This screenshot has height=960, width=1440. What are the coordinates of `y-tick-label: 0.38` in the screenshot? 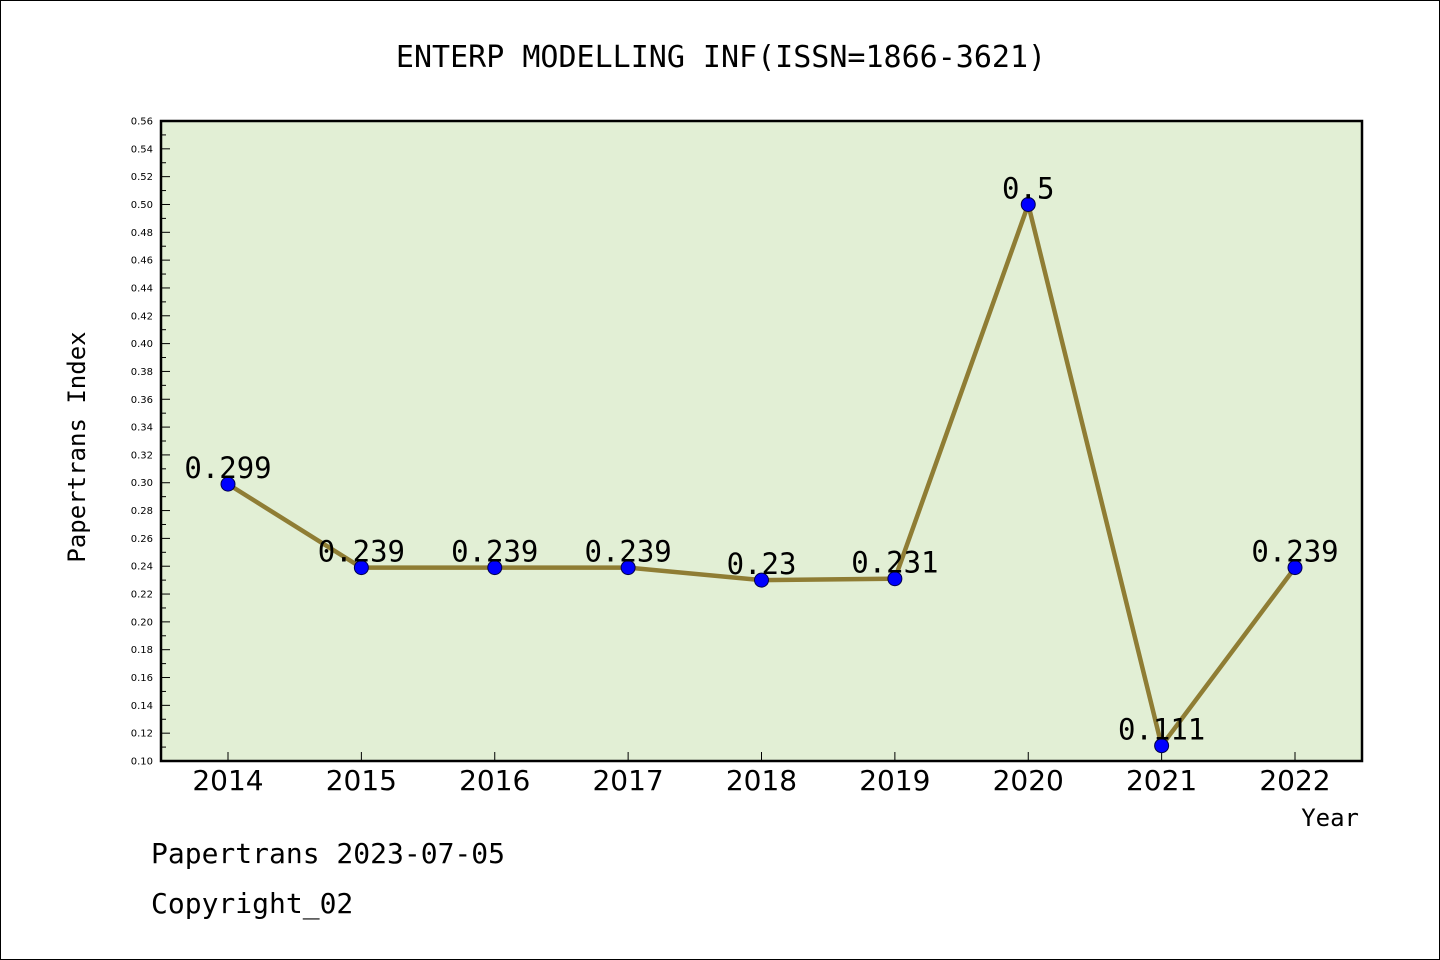 It's located at (142, 372).